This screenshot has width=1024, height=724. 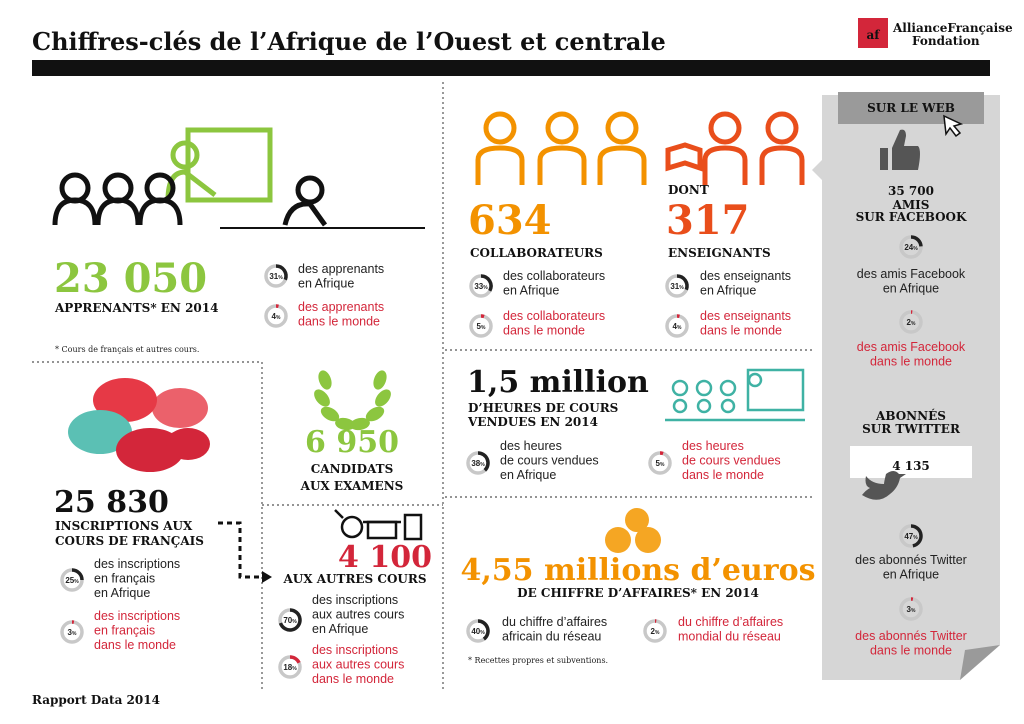 What do you see at coordinates (510, 220) in the screenshot?
I see `staff-number: 634` at bounding box center [510, 220].